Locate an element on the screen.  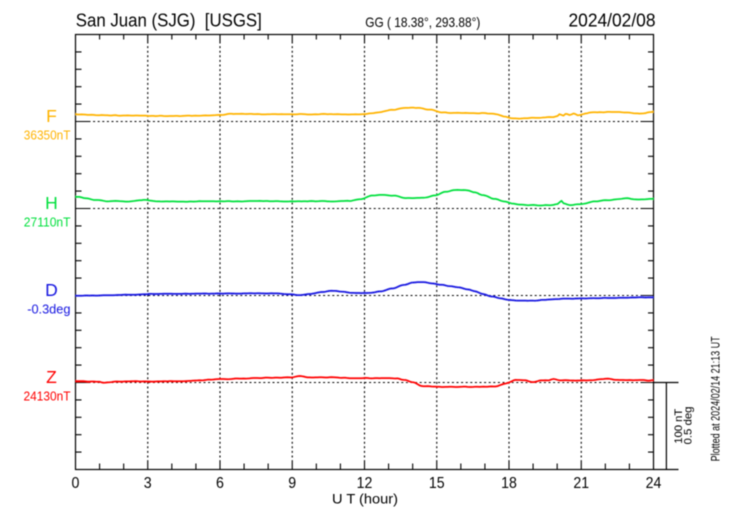
svg-text: 6 is located at coordinates (220, 483).